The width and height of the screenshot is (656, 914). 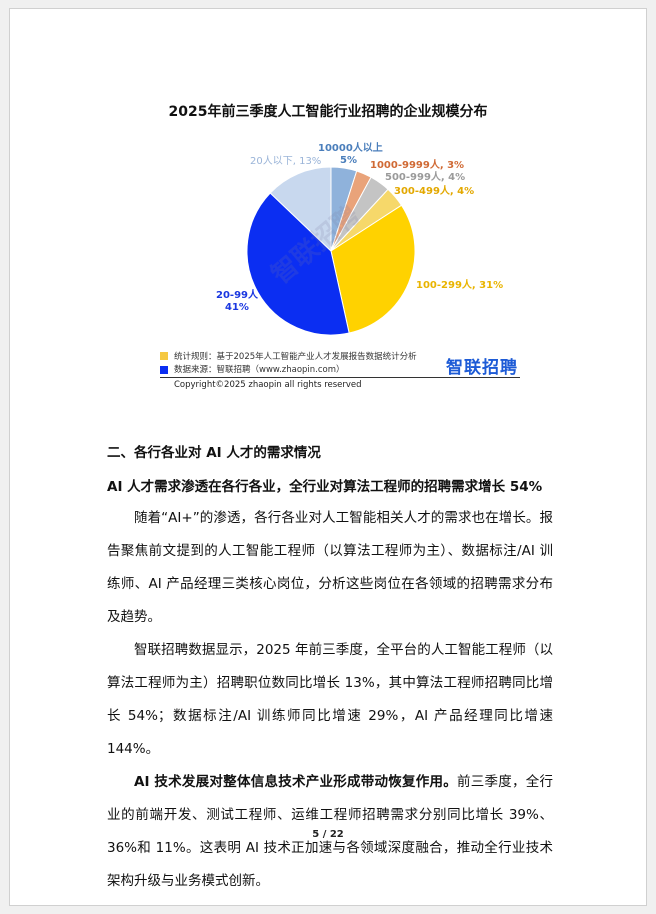 What do you see at coordinates (340, 377) in the screenshot?
I see `divider` at bounding box center [340, 377].